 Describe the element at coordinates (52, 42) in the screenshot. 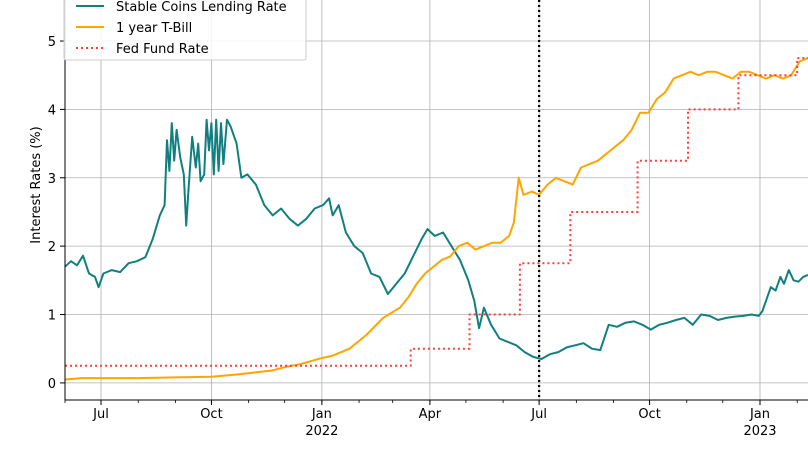

I see `y-tick-label: 5` at that location.